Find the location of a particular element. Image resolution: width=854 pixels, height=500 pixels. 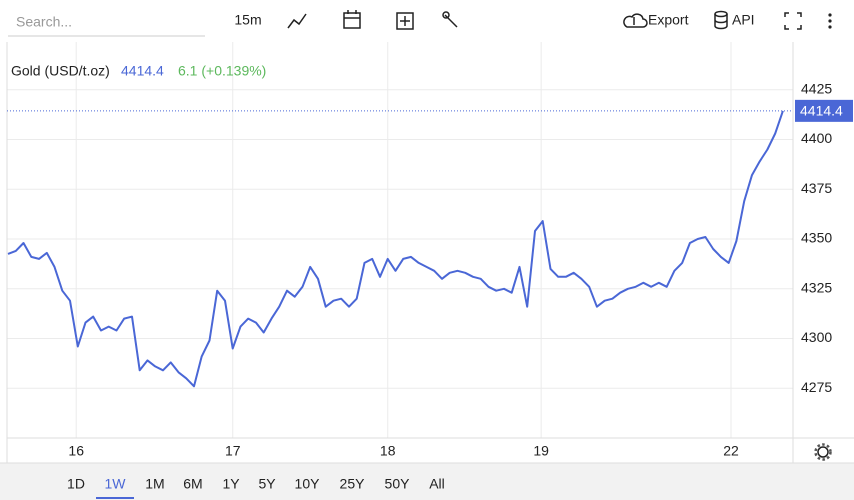

range-button: 6M is located at coordinates (192, 484).